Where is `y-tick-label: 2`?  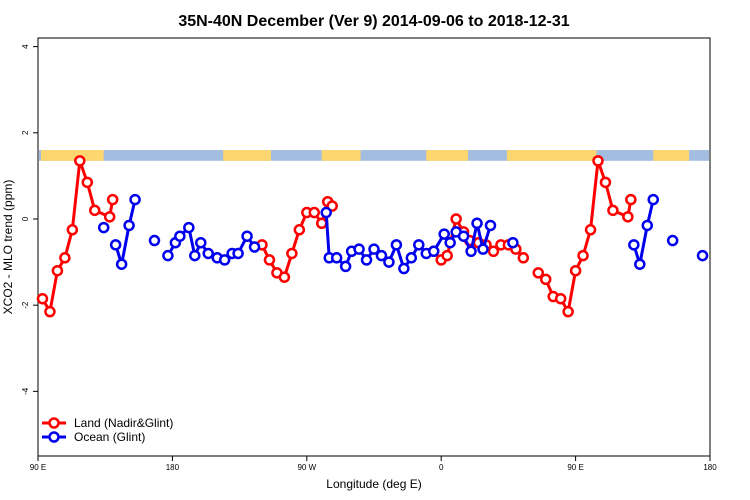
y-tick-label: 2 is located at coordinates (25, 132).